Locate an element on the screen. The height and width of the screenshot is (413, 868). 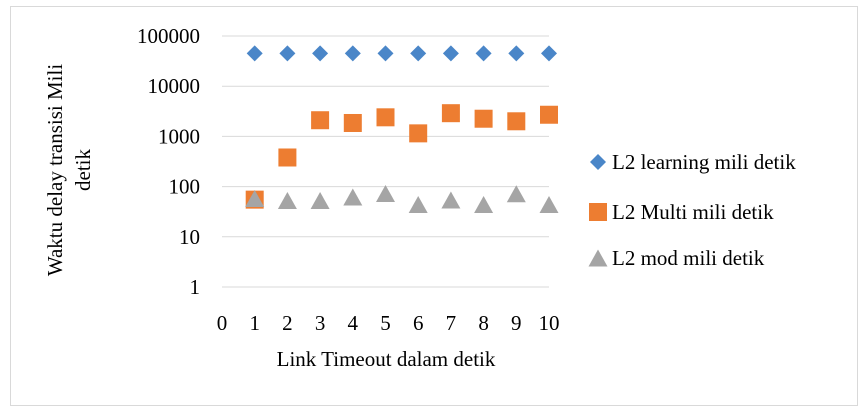
point-square-x10 is located at coordinates (549, 114).